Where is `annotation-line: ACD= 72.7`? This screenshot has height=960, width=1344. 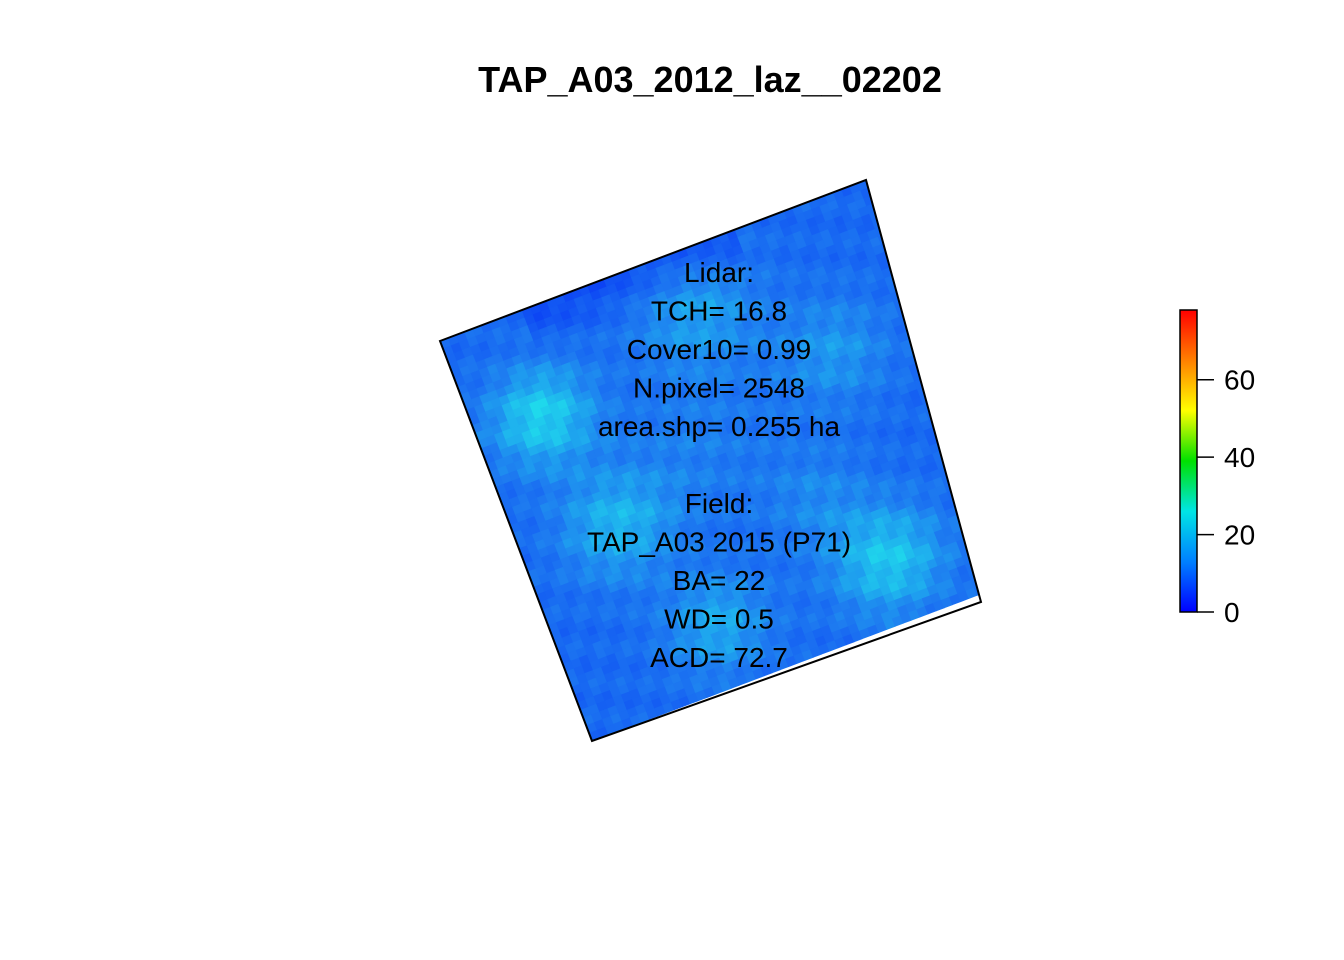 annotation-line: ACD= 72.7 is located at coordinates (719, 657).